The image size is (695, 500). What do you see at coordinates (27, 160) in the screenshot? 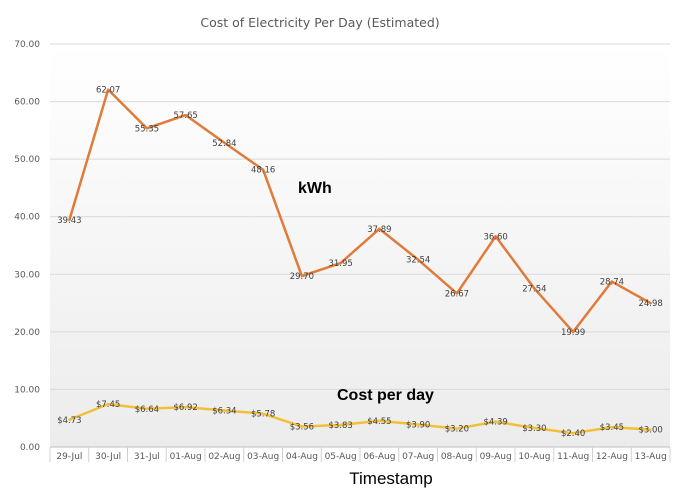
I see `y-tick-label: 50.00` at bounding box center [27, 160].